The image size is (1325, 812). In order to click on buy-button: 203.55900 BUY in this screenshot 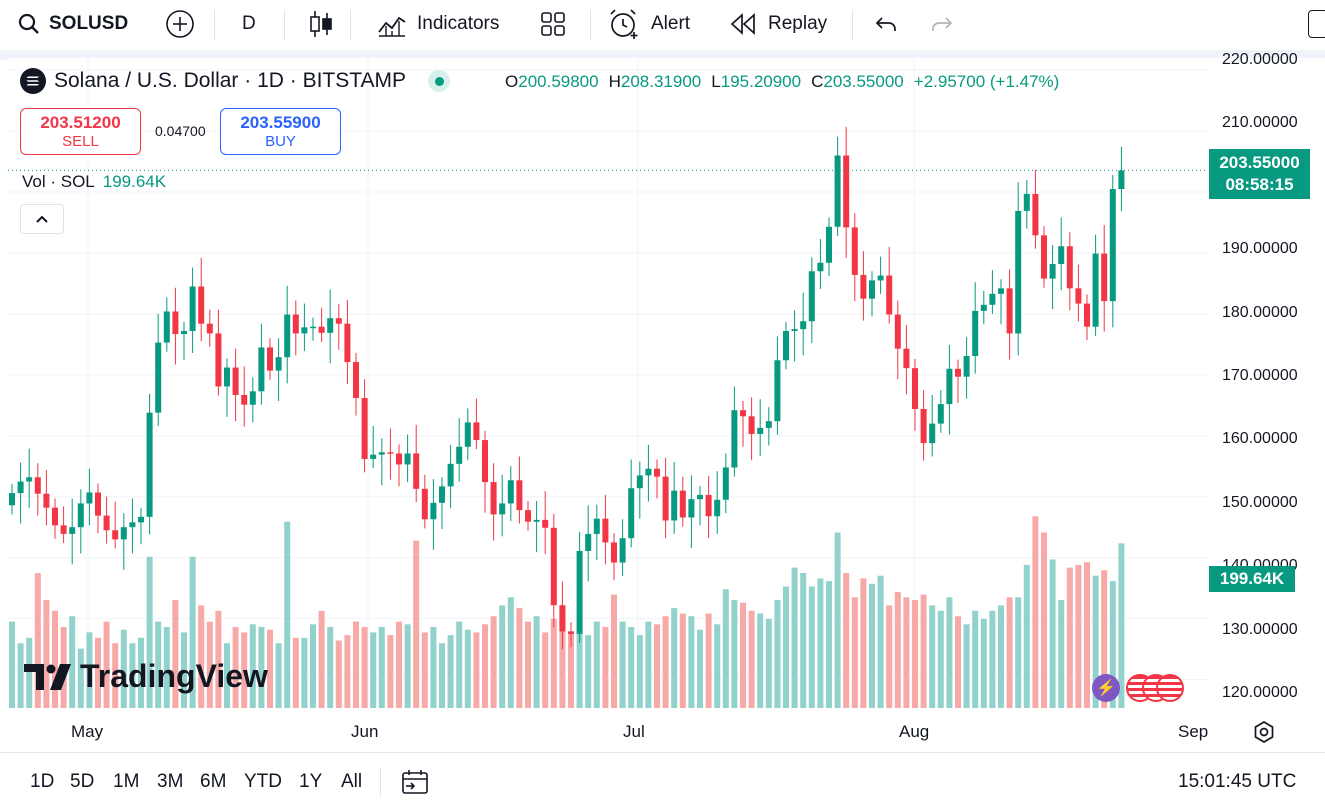, I will do `click(280, 131)`.